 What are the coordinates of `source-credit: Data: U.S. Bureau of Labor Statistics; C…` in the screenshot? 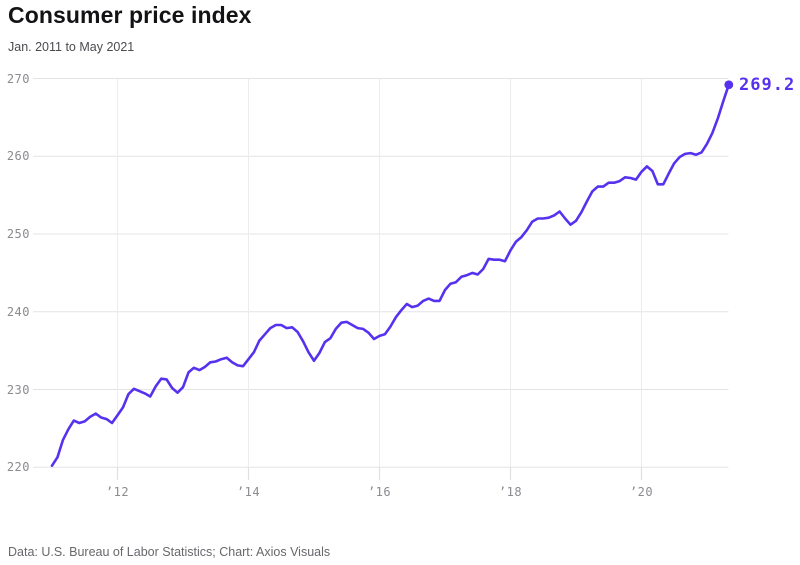 It's located at (169, 552).